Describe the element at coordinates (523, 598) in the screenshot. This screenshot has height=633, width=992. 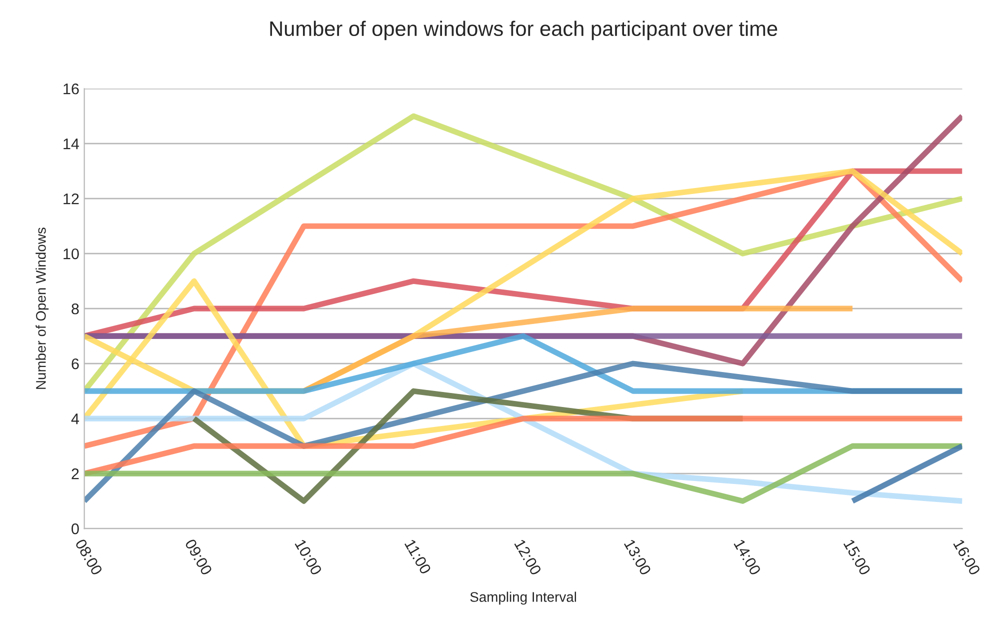
I see `x-axis-title: Sampling Interval` at that location.